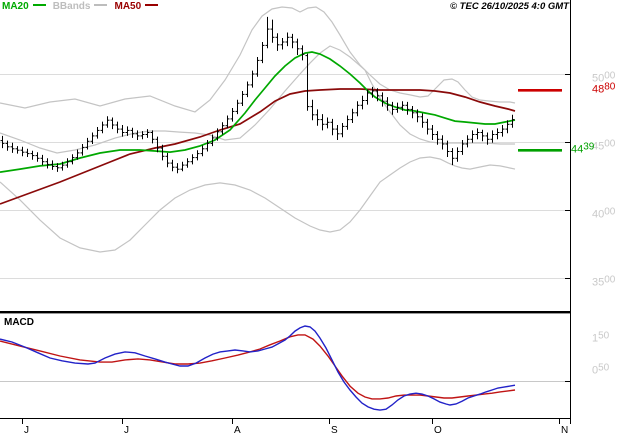  Describe the element at coordinates (604, 77) in the screenshot. I see `price-axis-label: 5000` at that location.